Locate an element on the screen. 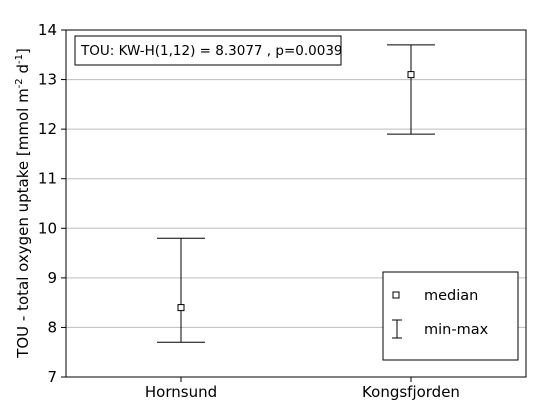 This screenshot has width=551, height=415. y-tick-label: 9 is located at coordinates (52, 278).